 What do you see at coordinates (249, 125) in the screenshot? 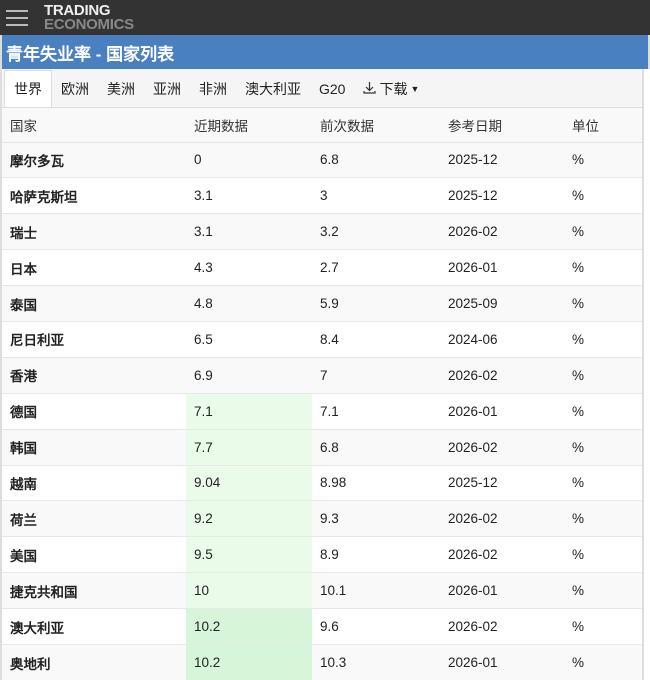
I see `column-header-1: 近期数据` at bounding box center [249, 125].